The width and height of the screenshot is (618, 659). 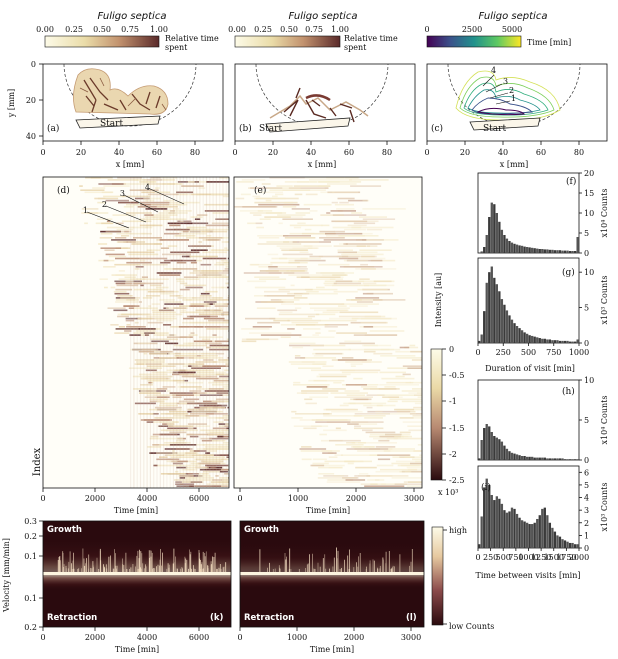 What do you see at coordinates (324, 116) in the screenshot?
I see `panel-b: Start (b) 0 20 40 60 80 x [mm]` at bounding box center [324, 116].